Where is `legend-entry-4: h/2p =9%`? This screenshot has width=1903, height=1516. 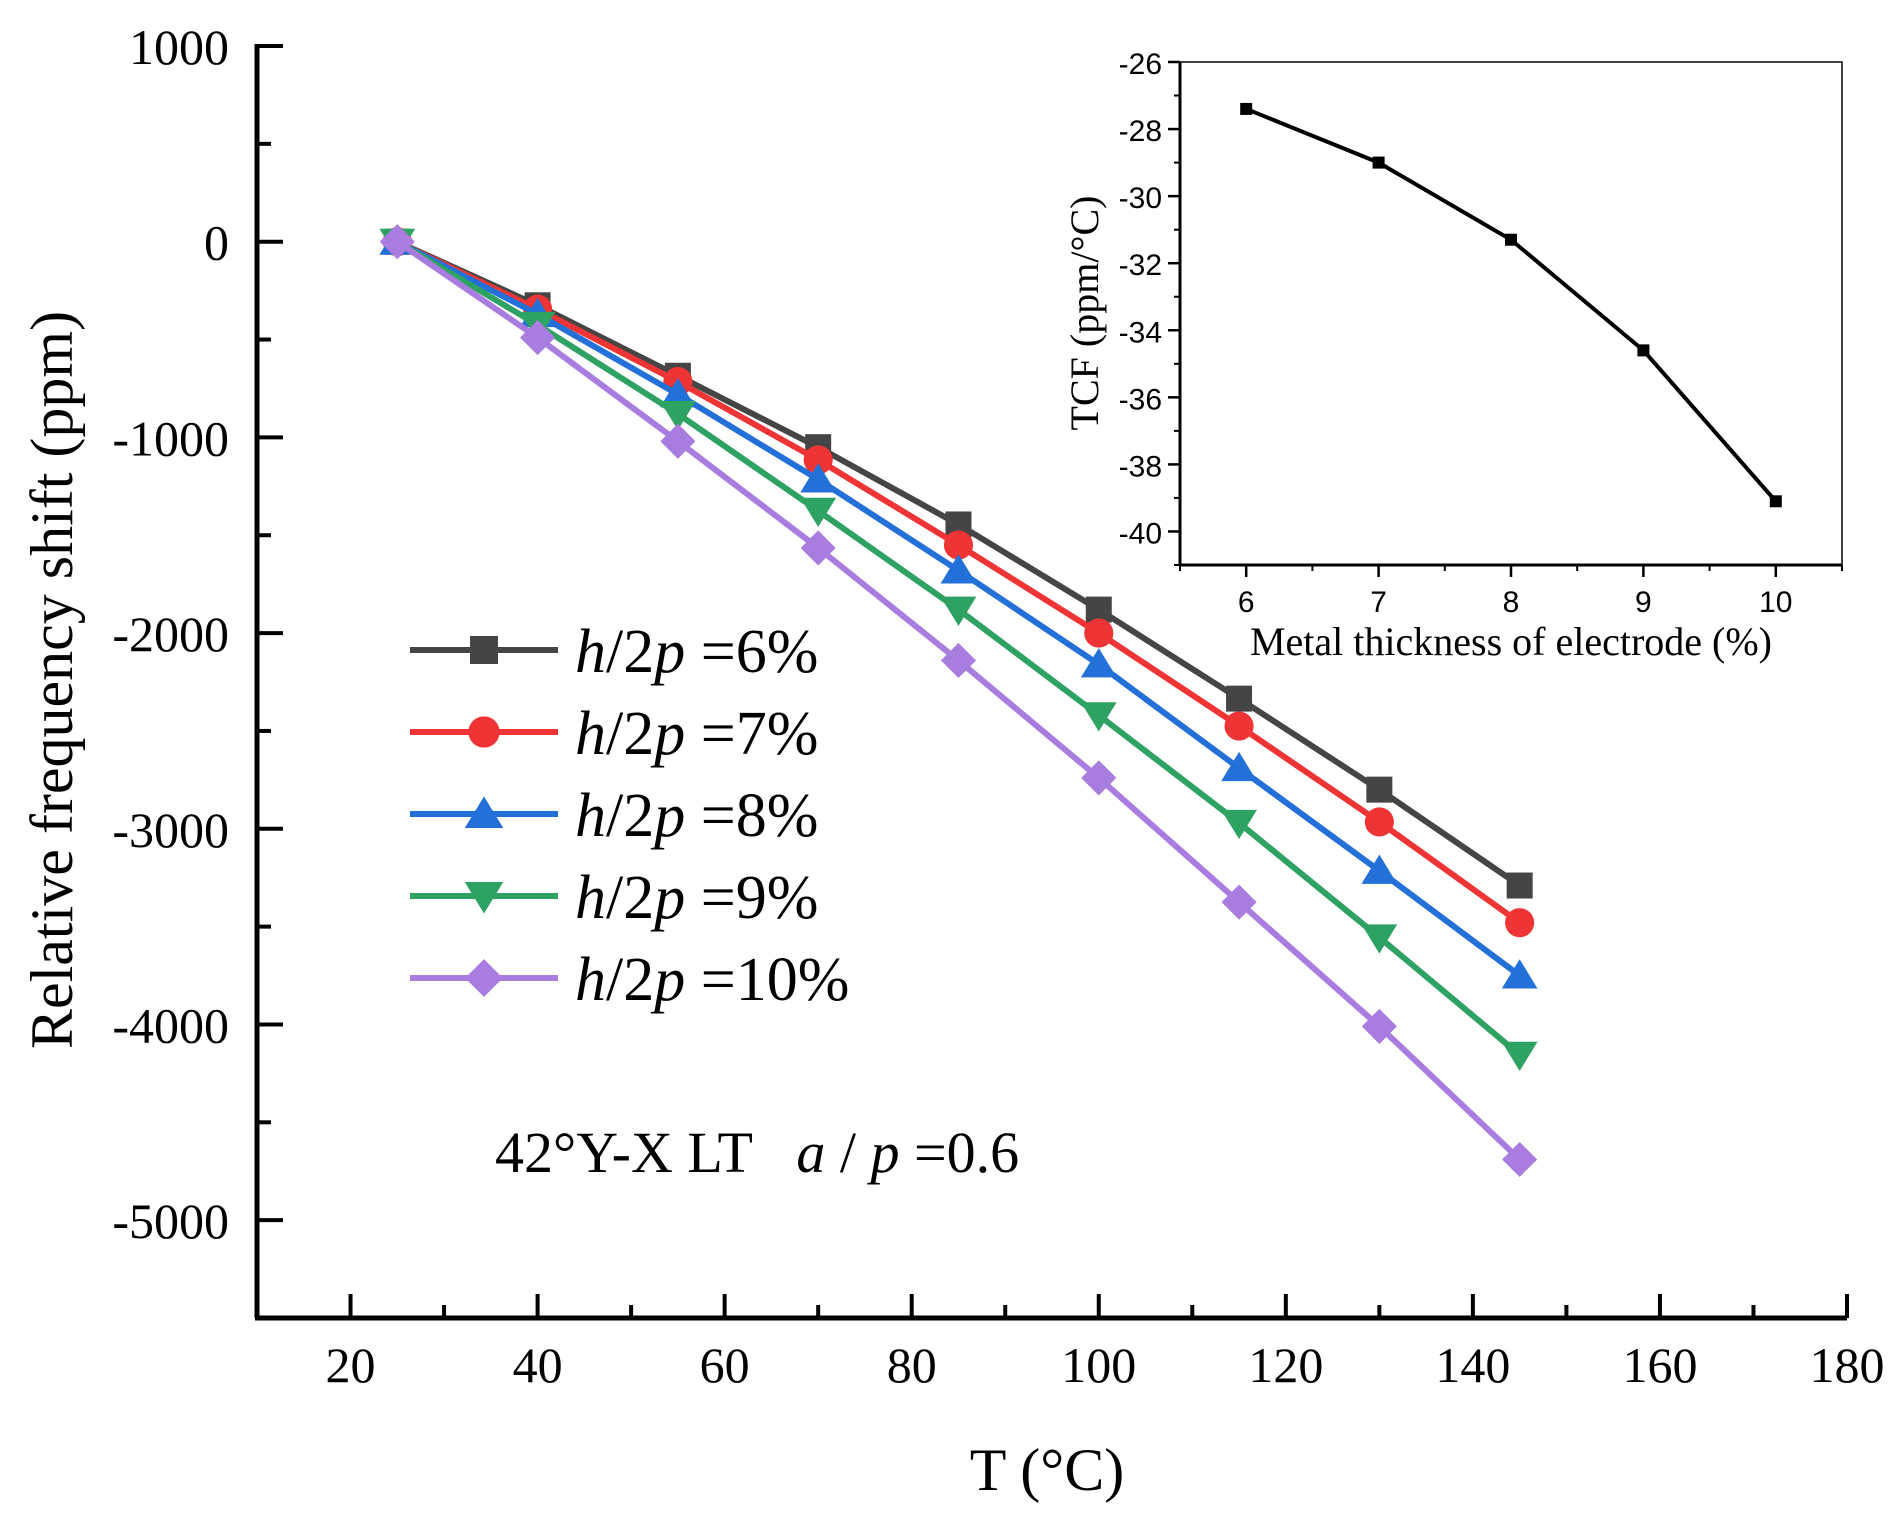
legend-entry-4: h/2p =9% is located at coordinates (614, 898).